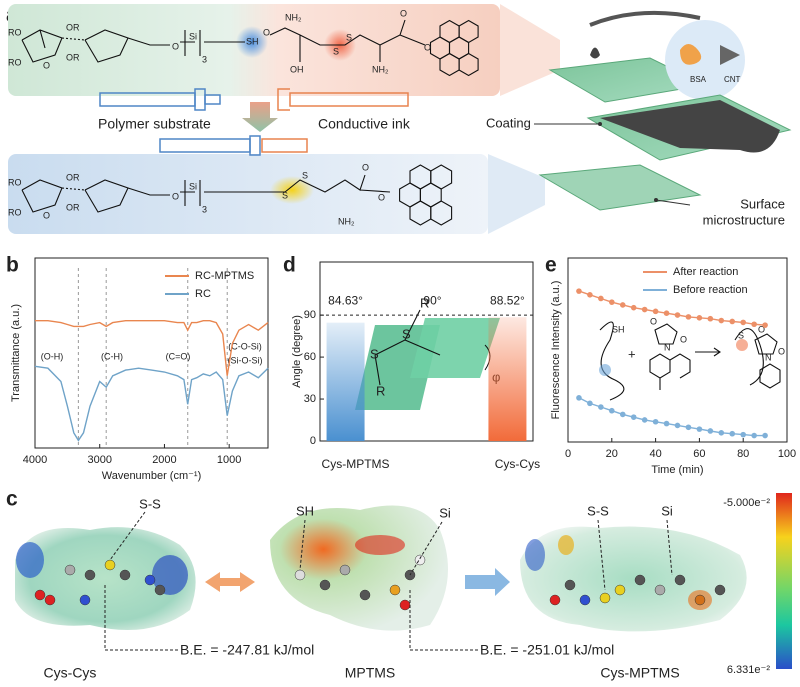 This screenshot has height=687, width=800. Describe the element at coordinates (289, 265) in the screenshot. I see `panel-label: d` at that location.